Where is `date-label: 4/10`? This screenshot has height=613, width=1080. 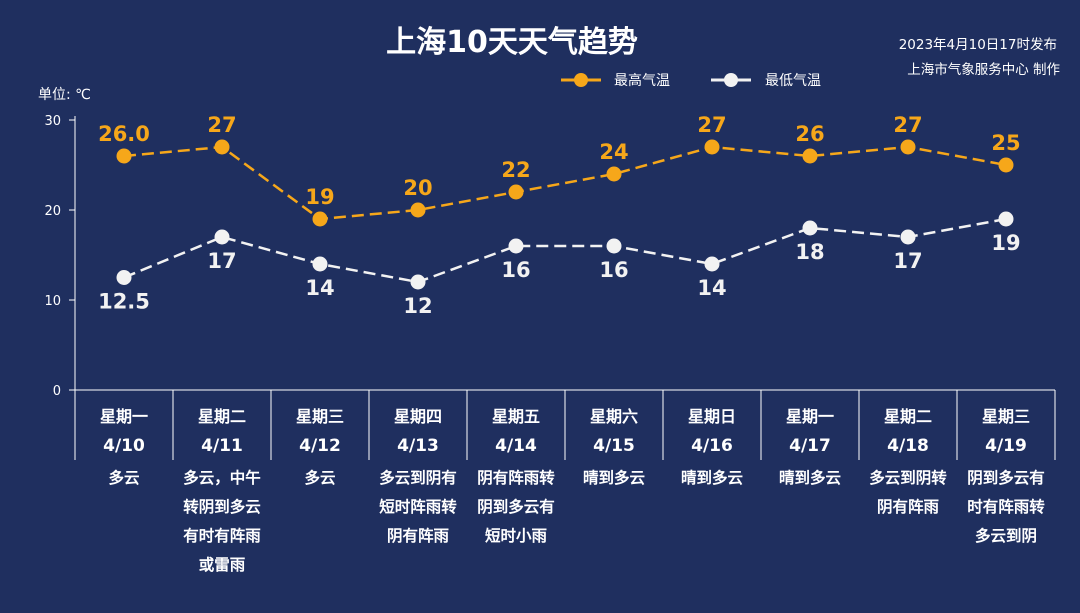 date-label: 4/10 is located at coordinates (124, 446).